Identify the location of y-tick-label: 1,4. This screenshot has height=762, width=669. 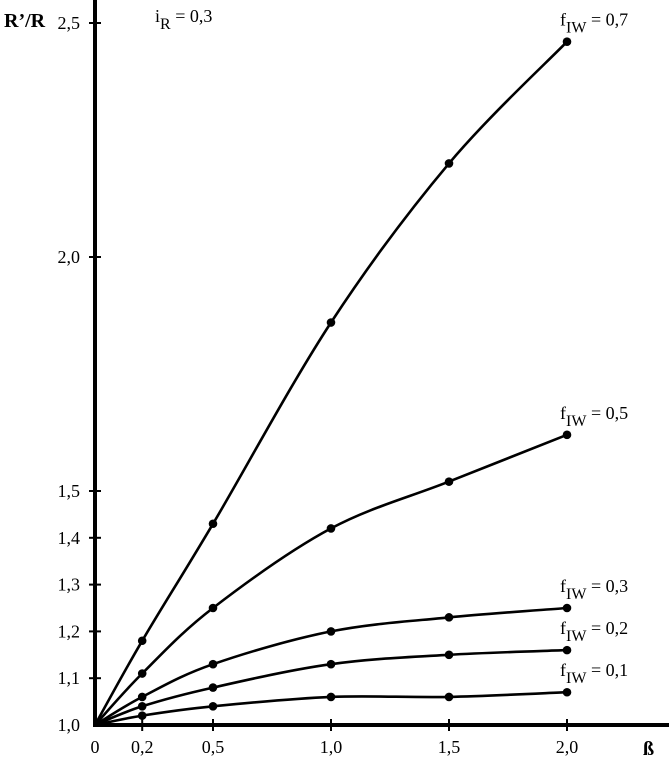
(69, 538).